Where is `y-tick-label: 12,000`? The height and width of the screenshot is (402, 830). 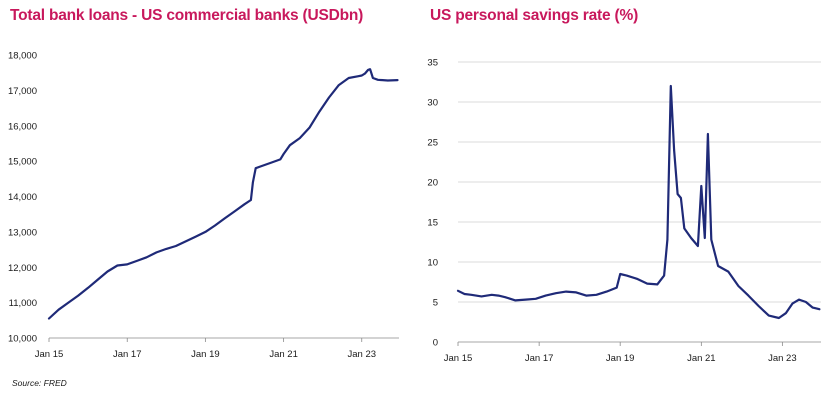 y-tick-label: 12,000 is located at coordinates (22, 268).